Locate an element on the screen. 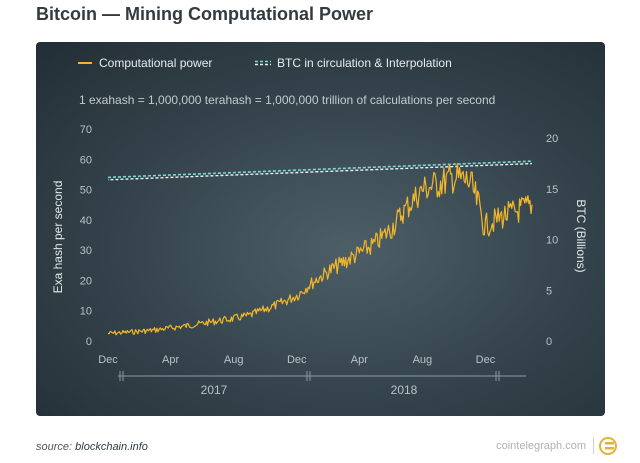 The image size is (640, 463). y-tick-left: 10 is located at coordinates (86, 312).